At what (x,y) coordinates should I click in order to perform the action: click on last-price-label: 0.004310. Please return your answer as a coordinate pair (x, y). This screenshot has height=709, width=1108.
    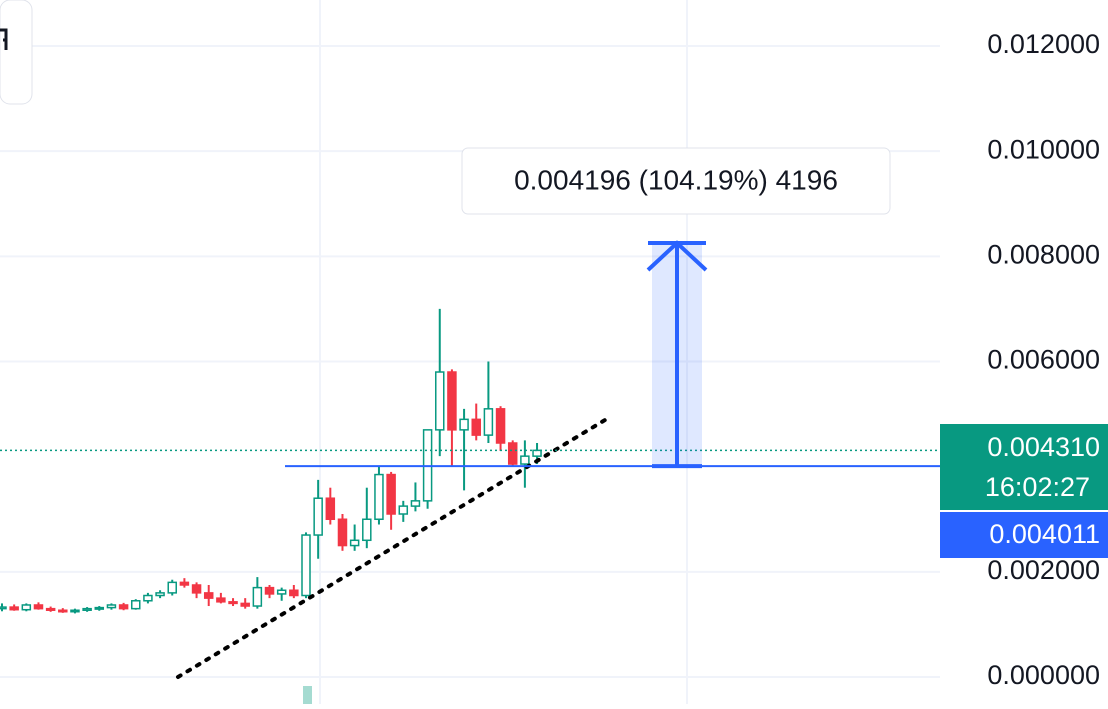
    Looking at the image, I should click on (1043, 447).